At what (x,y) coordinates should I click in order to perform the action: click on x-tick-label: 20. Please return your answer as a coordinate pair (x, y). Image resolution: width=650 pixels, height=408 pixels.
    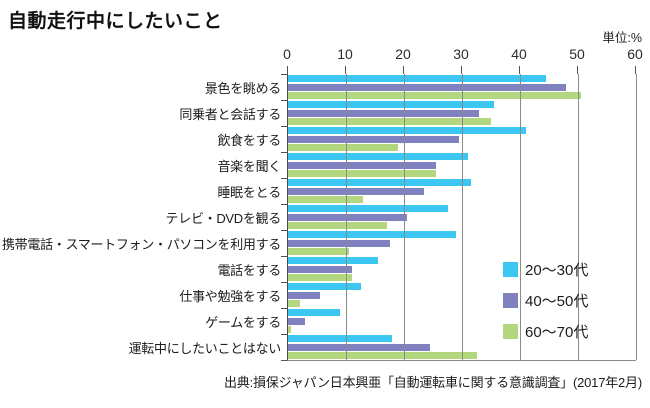
    Looking at the image, I should click on (403, 54).